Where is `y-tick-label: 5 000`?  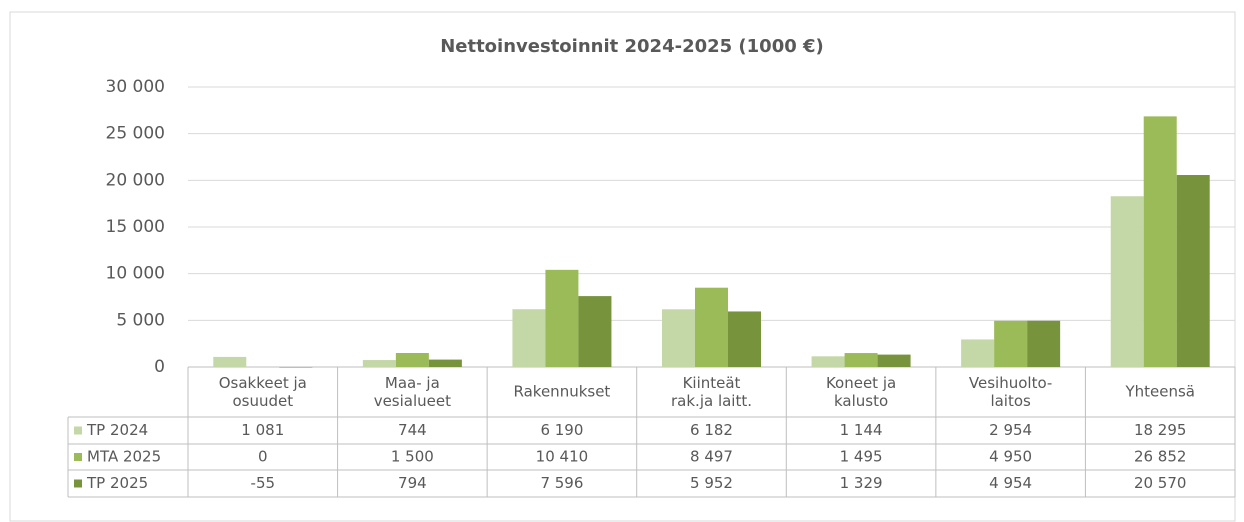 y-tick-label: 5 000 is located at coordinates (140, 320).